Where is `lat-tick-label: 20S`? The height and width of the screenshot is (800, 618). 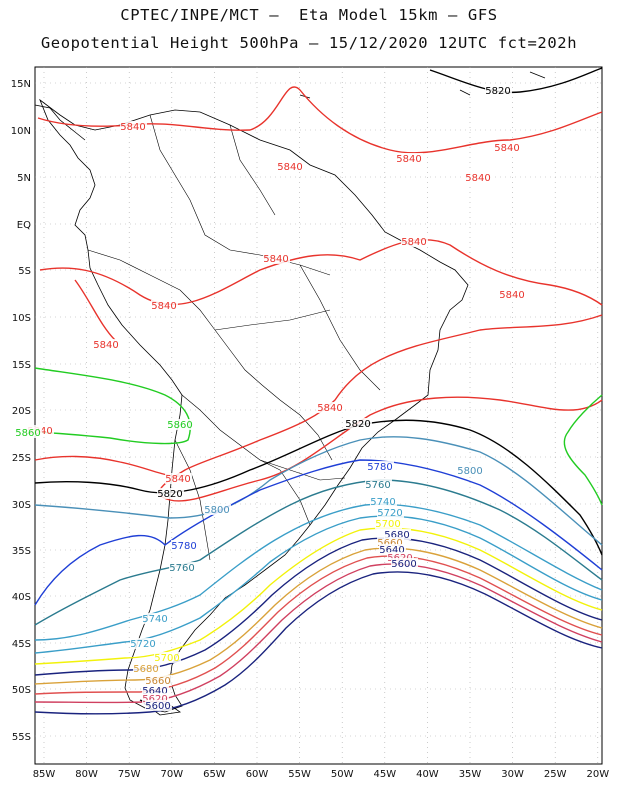 lat-tick-label: 20S is located at coordinates (21, 411).